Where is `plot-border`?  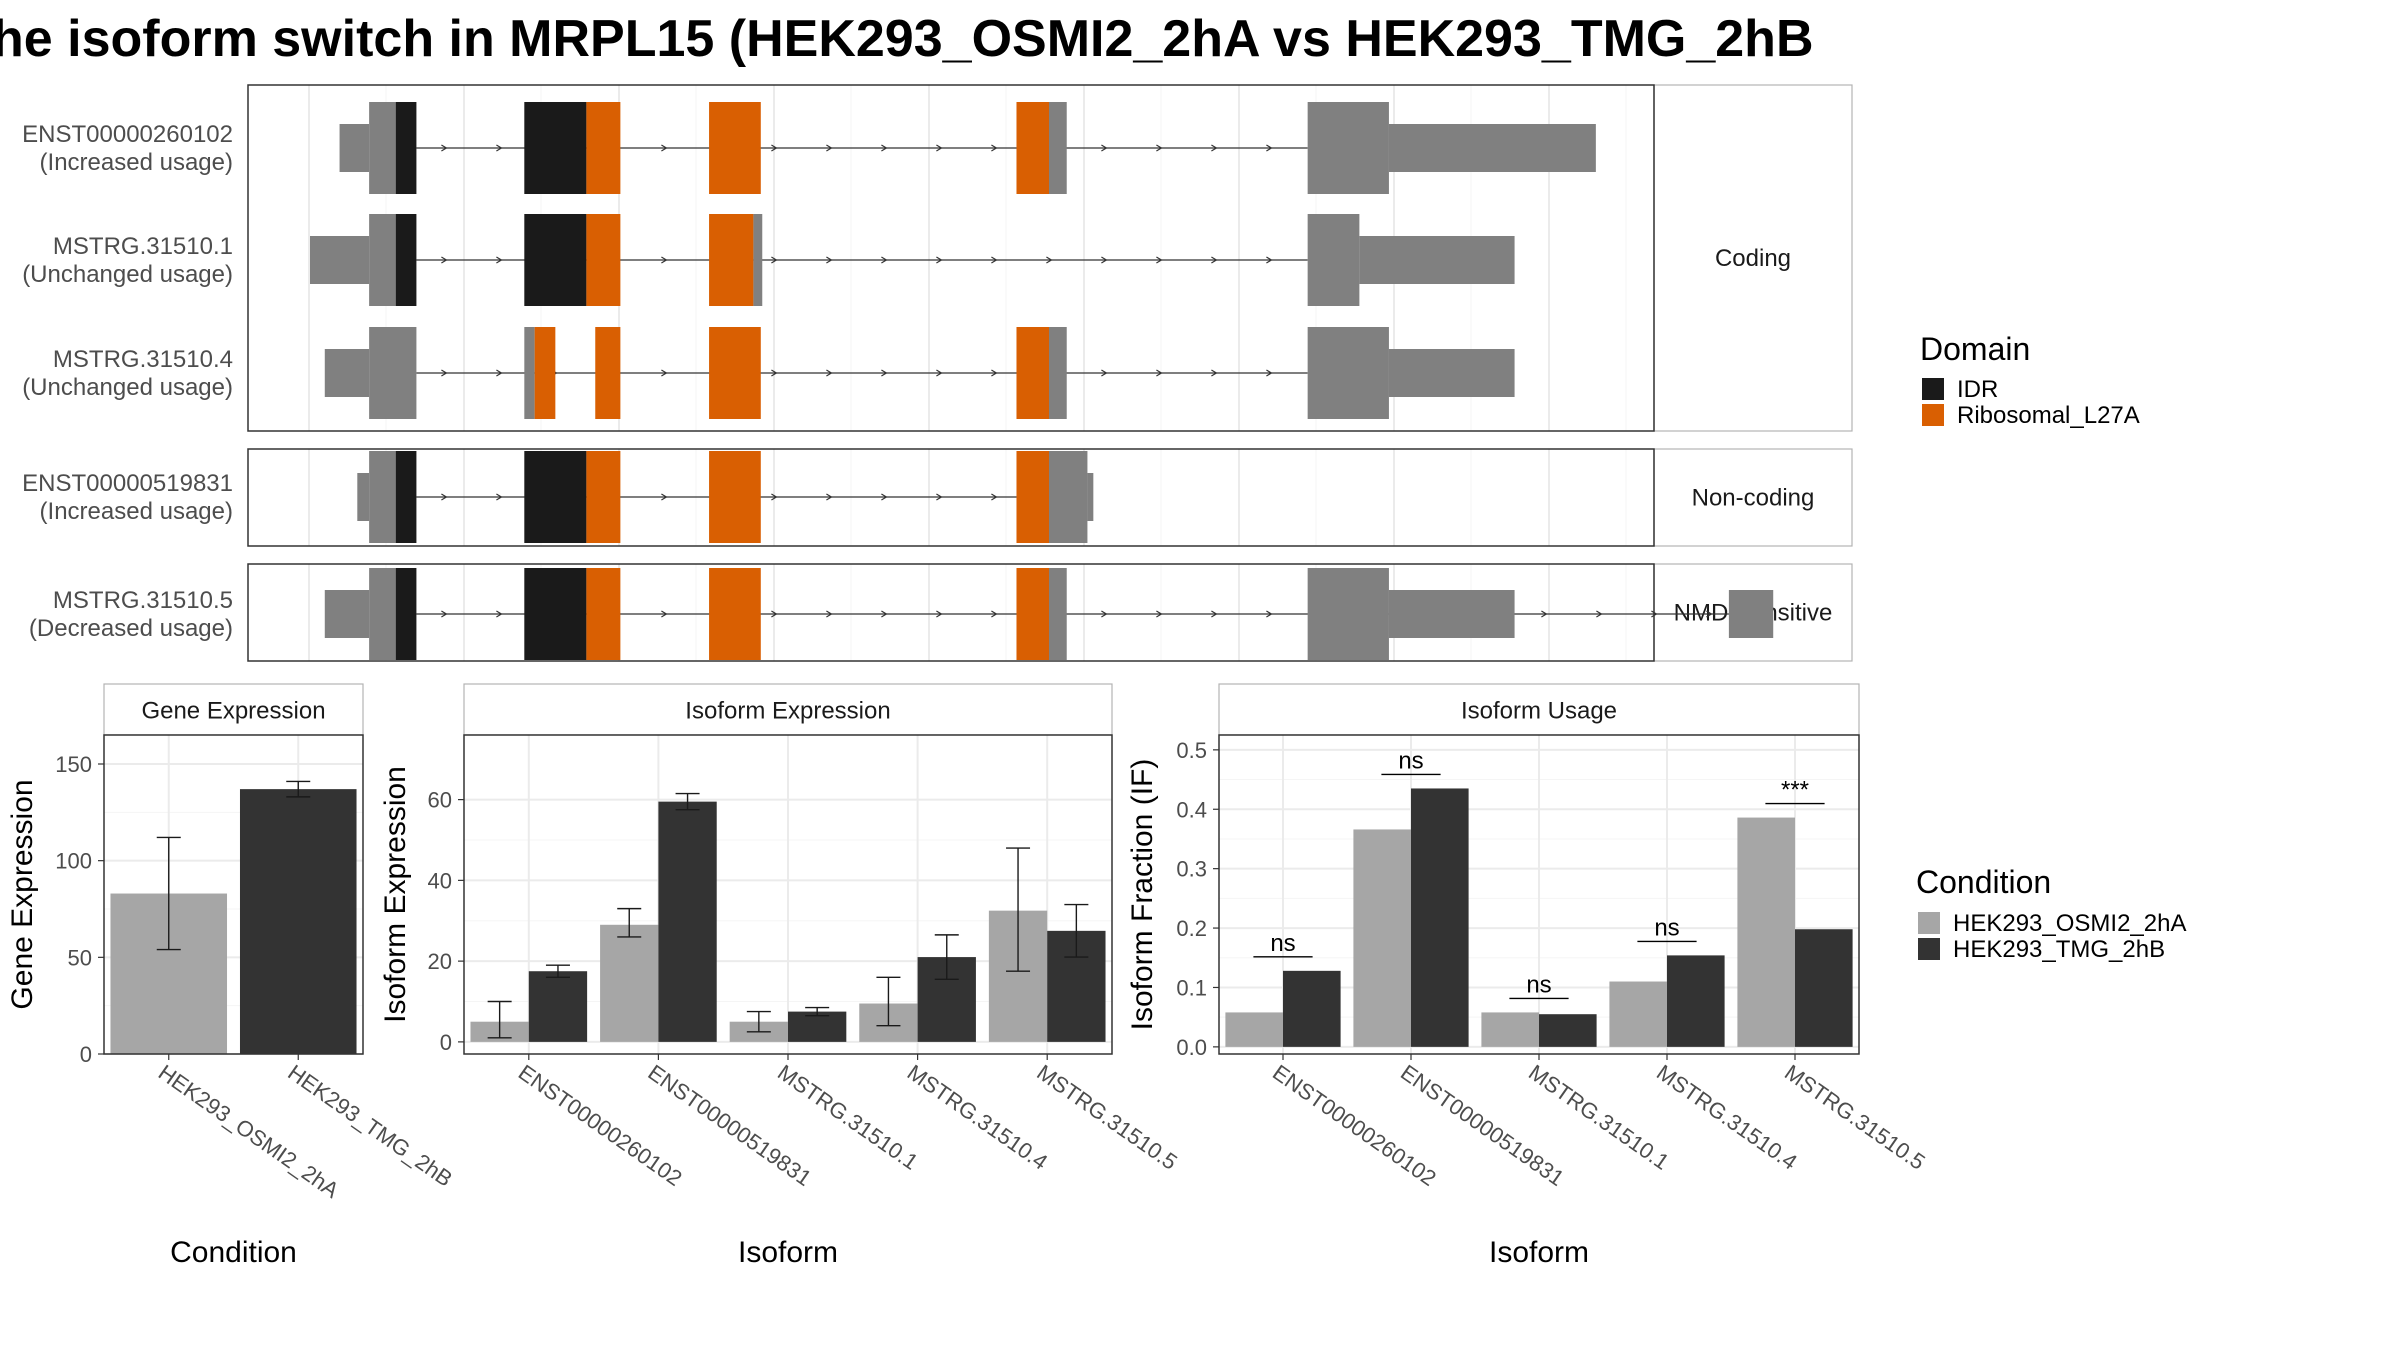
plot-border is located at coordinates (233, 894).